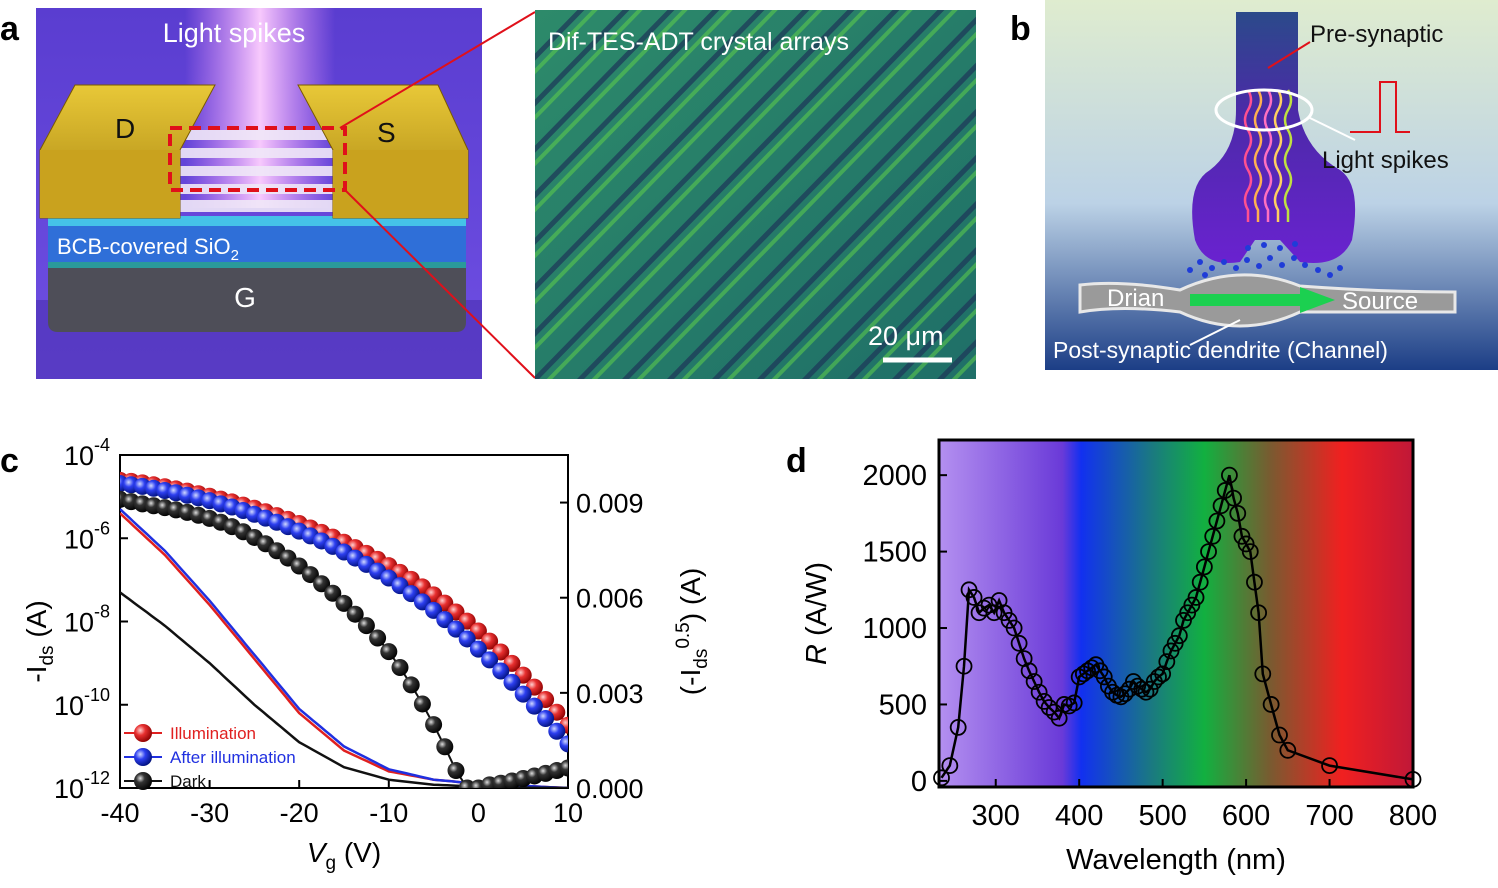 Image resolution: width=1498 pixels, height=888 pixels. I want to click on y-tick-label-left-c: 10⁻⁸, so click(87, 620).